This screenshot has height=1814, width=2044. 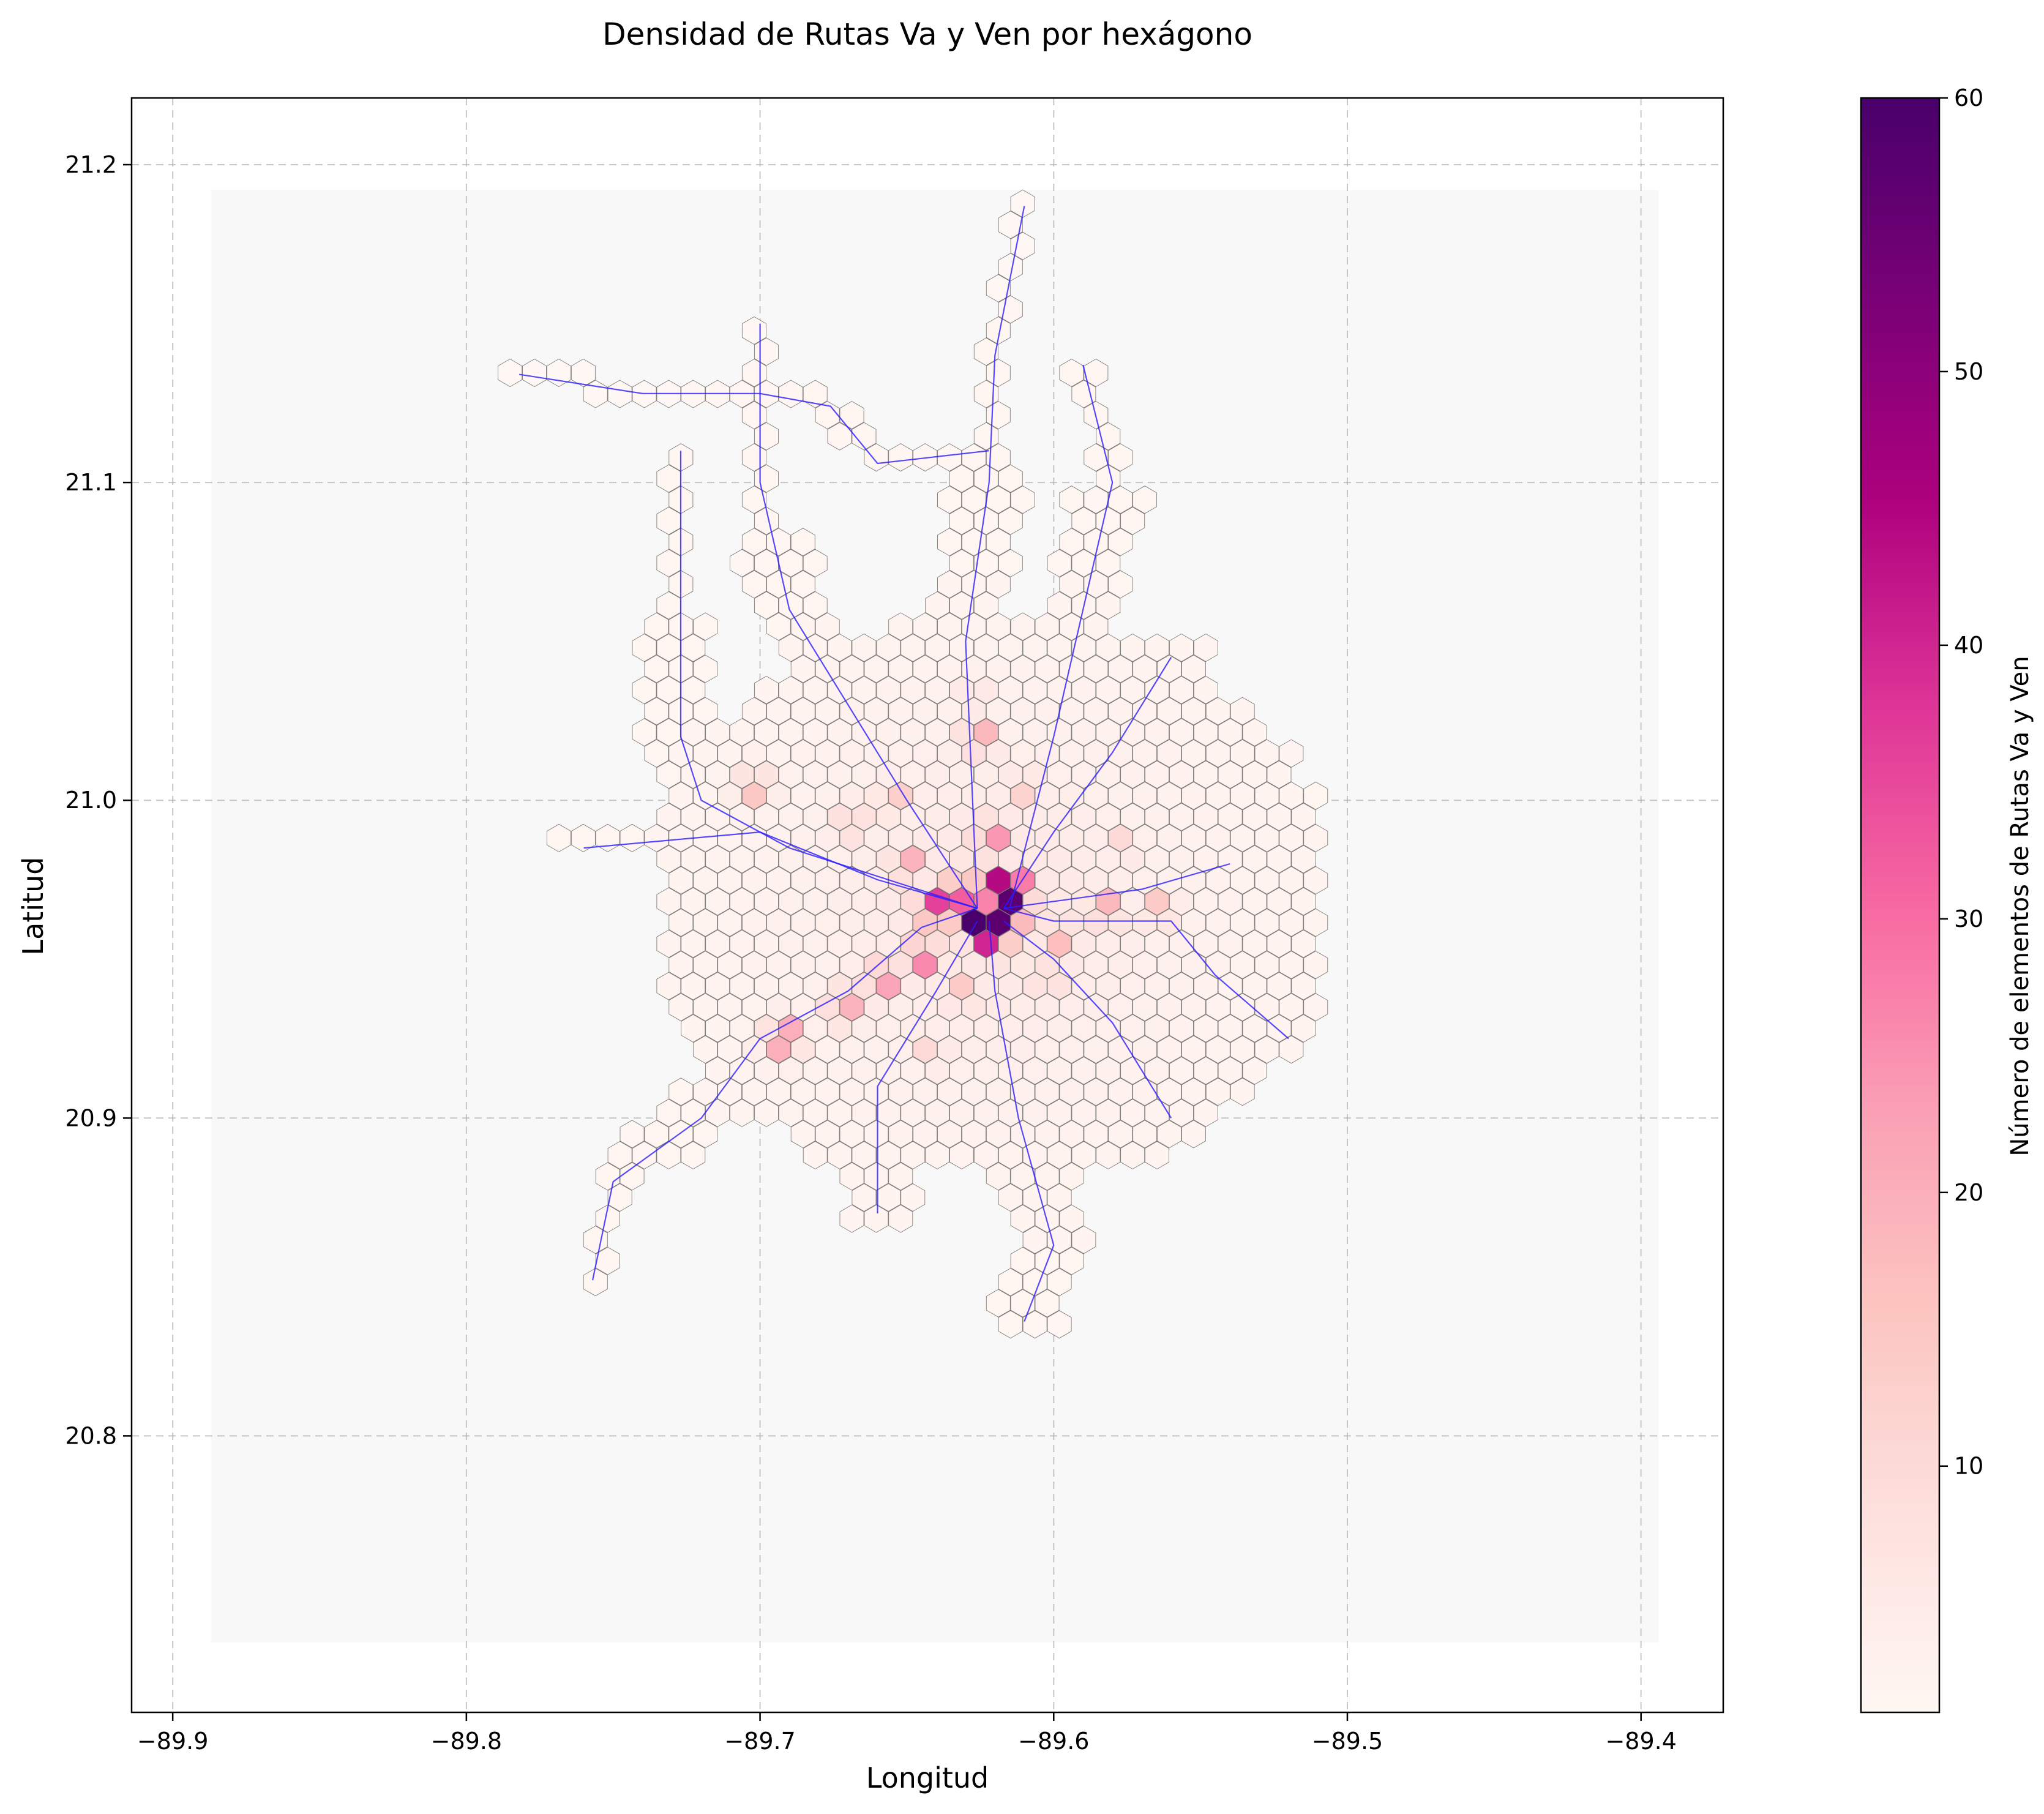 What do you see at coordinates (927, 1777) in the screenshot?
I see `x-axis-label: Longitud` at bounding box center [927, 1777].